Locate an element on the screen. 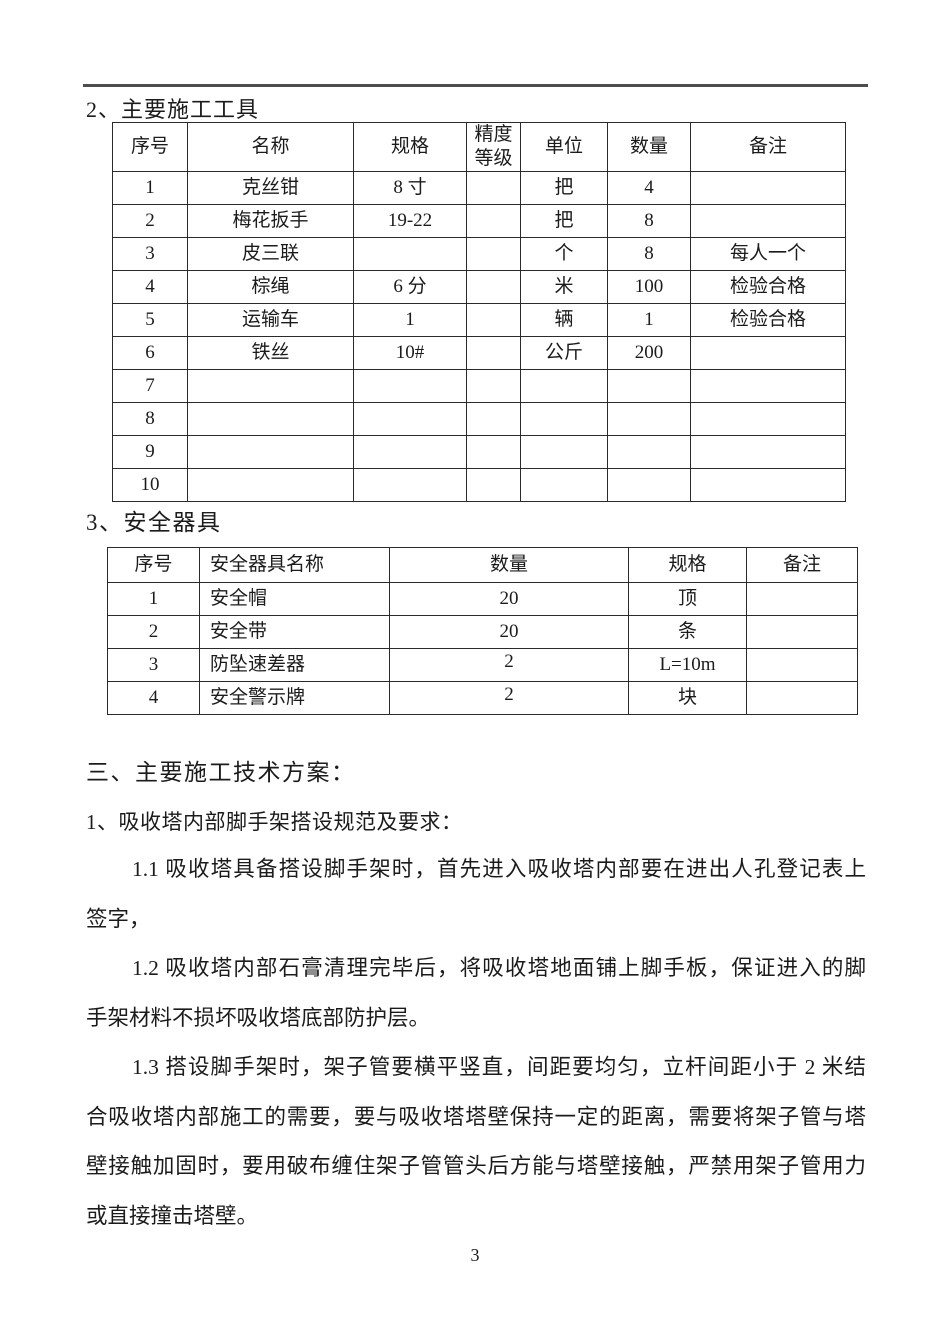 The width and height of the screenshot is (950, 1344). paragraph-line: 签字， is located at coordinates (118, 918).